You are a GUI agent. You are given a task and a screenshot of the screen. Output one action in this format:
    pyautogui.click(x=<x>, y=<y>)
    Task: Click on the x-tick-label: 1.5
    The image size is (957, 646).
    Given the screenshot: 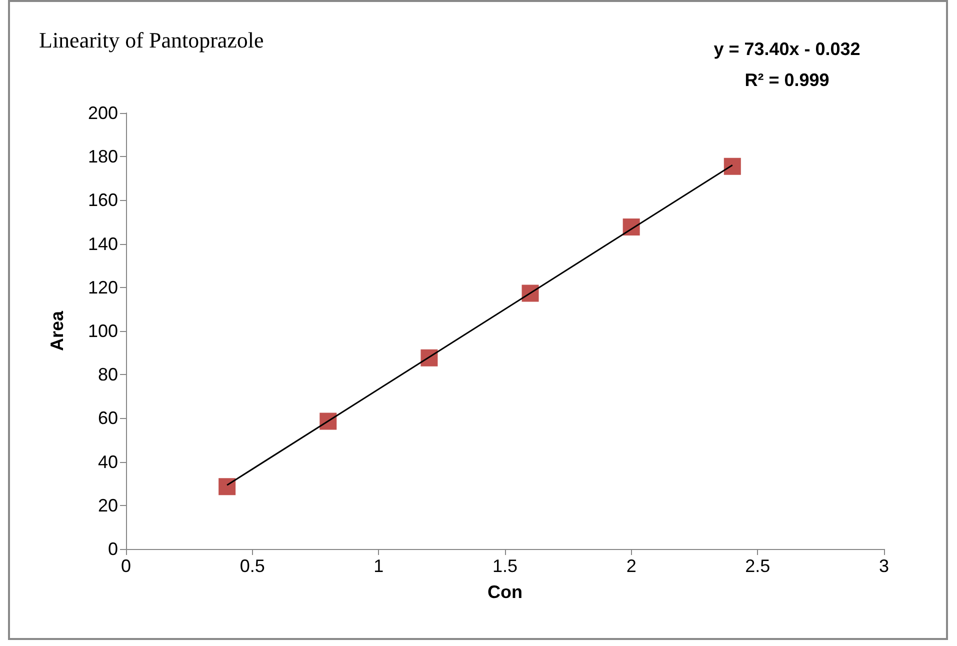 What is the action you would take?
    pyautogui.click(x=505, y=566)
    